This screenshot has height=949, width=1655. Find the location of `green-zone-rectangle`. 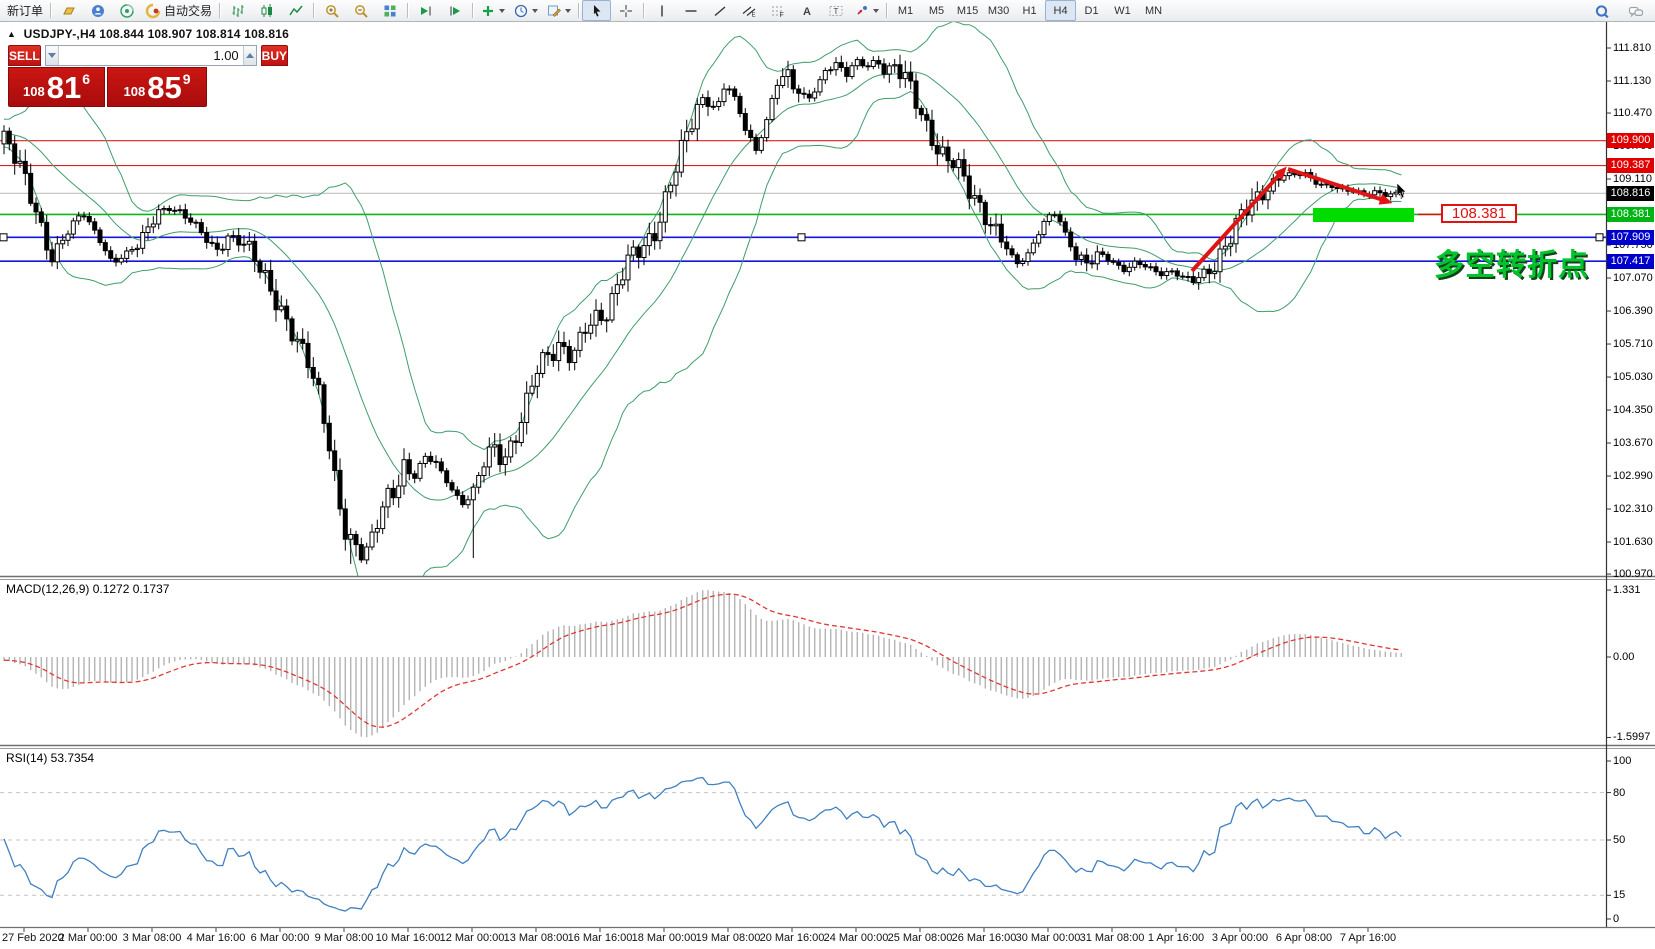

green-zone-rectangle is located at coordinates (1363, 215).